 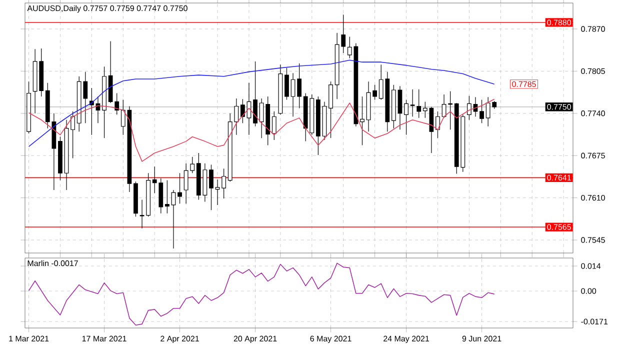 I want to click on y-tick-label: 0.014, so click(x=591, y=266).